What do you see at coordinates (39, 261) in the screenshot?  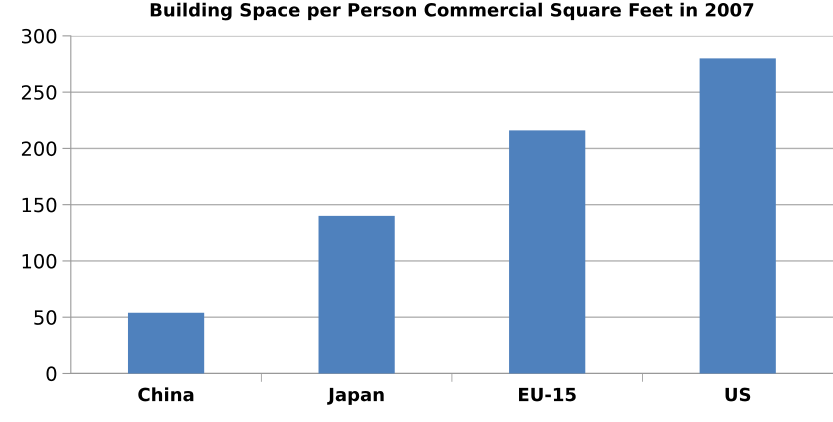 I see `y-tick-label: 100` at bounding box center [39, 261].